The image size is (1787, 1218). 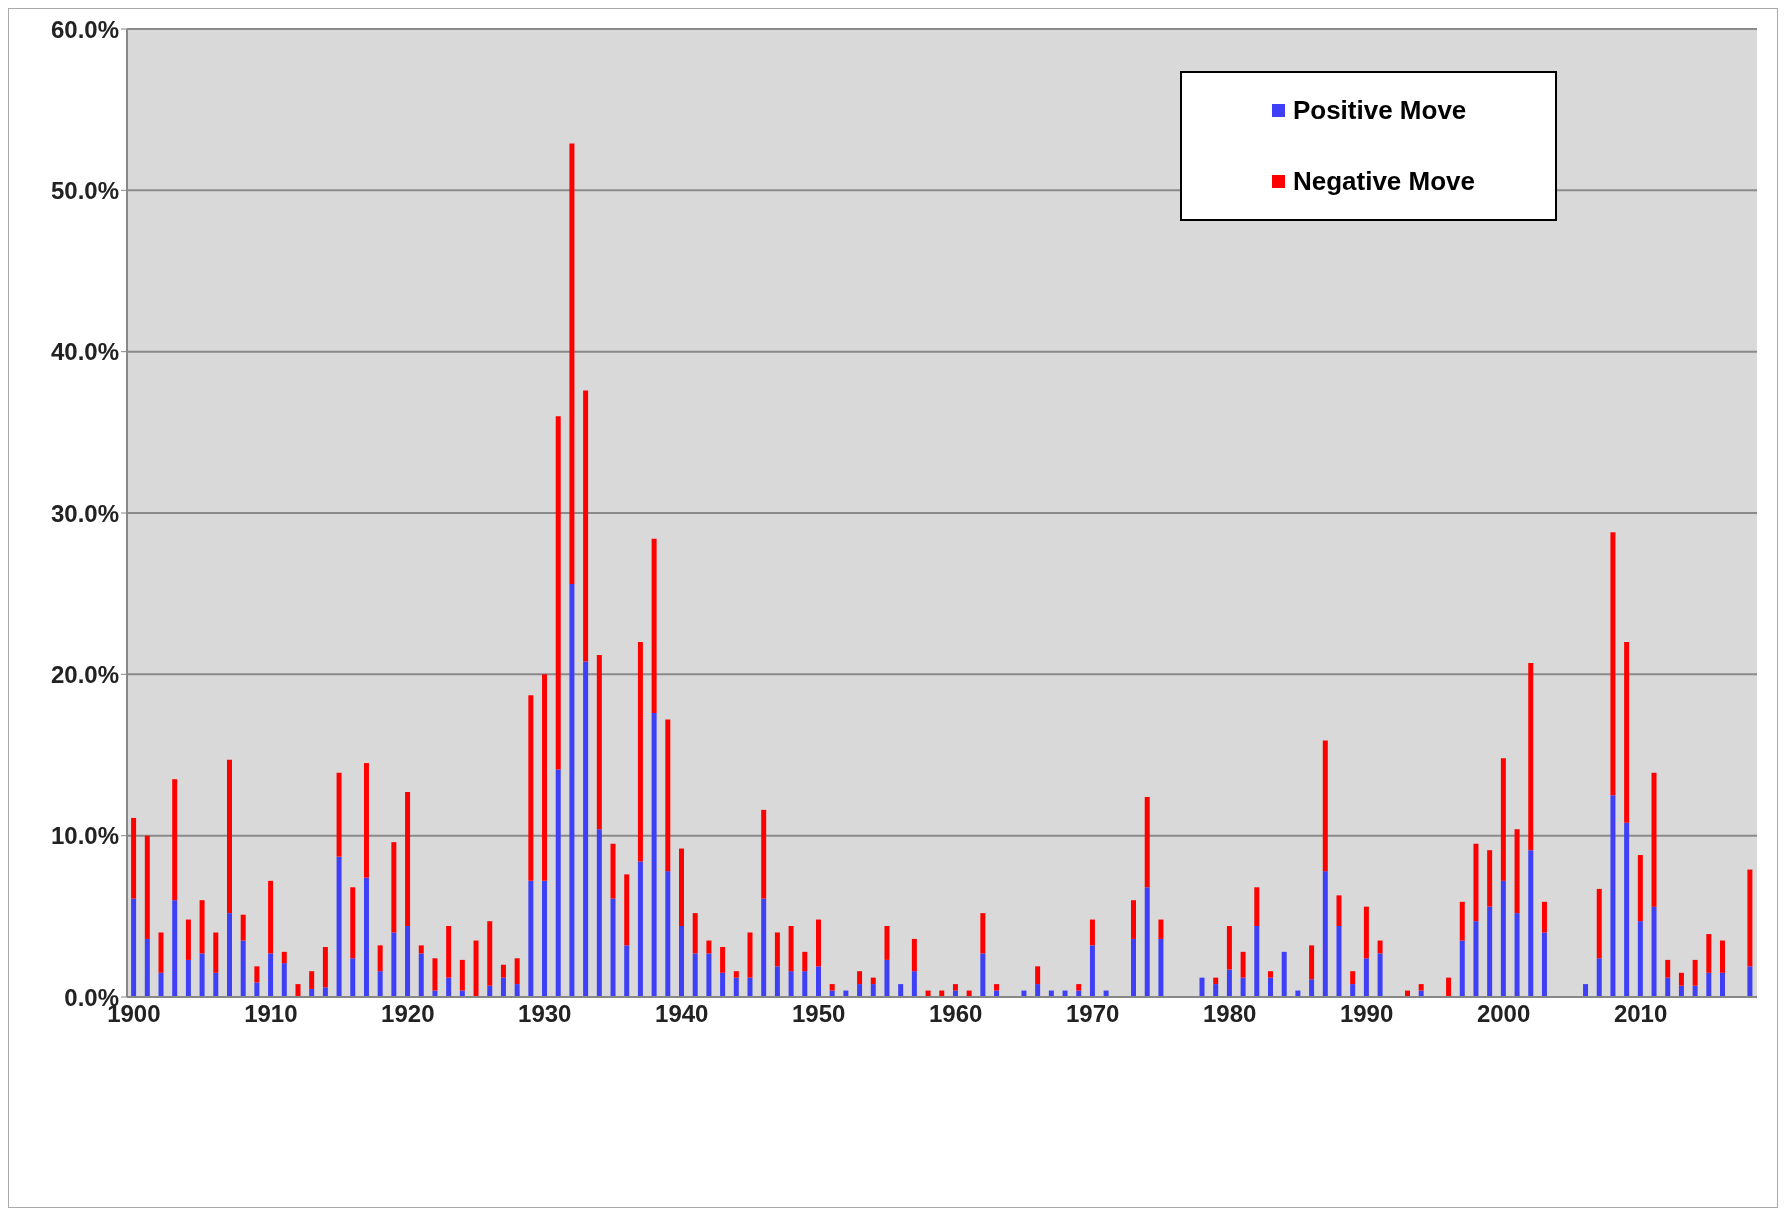 I want to click on y-tick-label: 60.0%, so click(x=84, y=29).